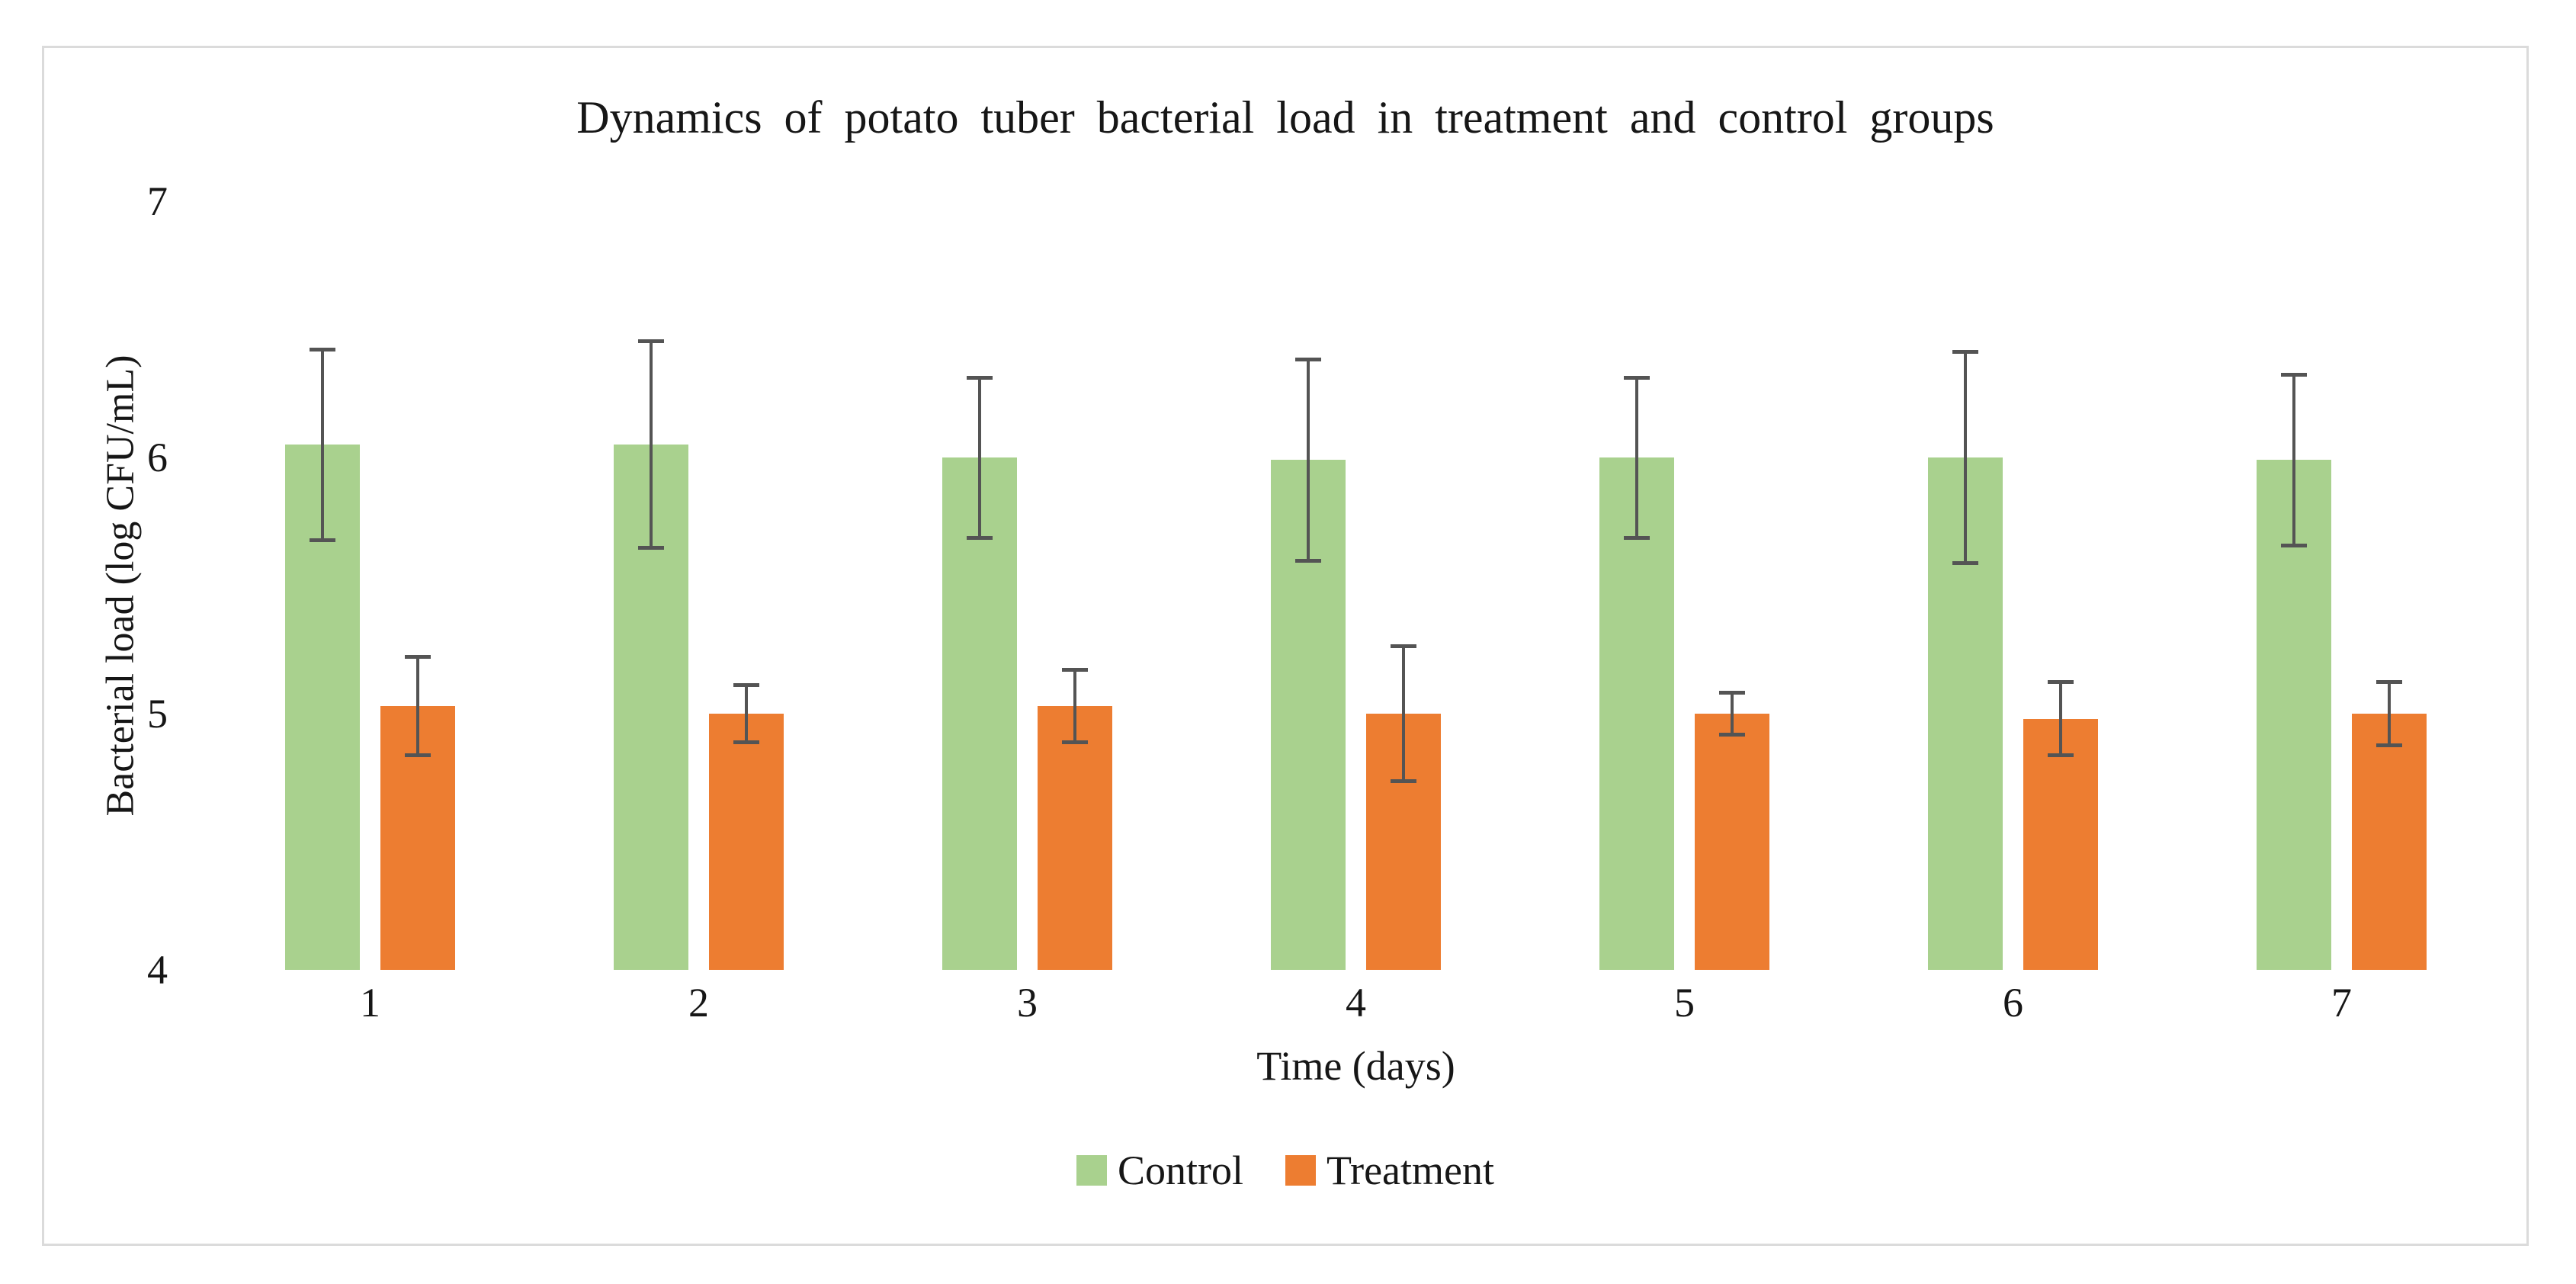 This screenshot has height=1284, width=2576. I want to click on legend-label-control: Control, so click(1181, 1170).